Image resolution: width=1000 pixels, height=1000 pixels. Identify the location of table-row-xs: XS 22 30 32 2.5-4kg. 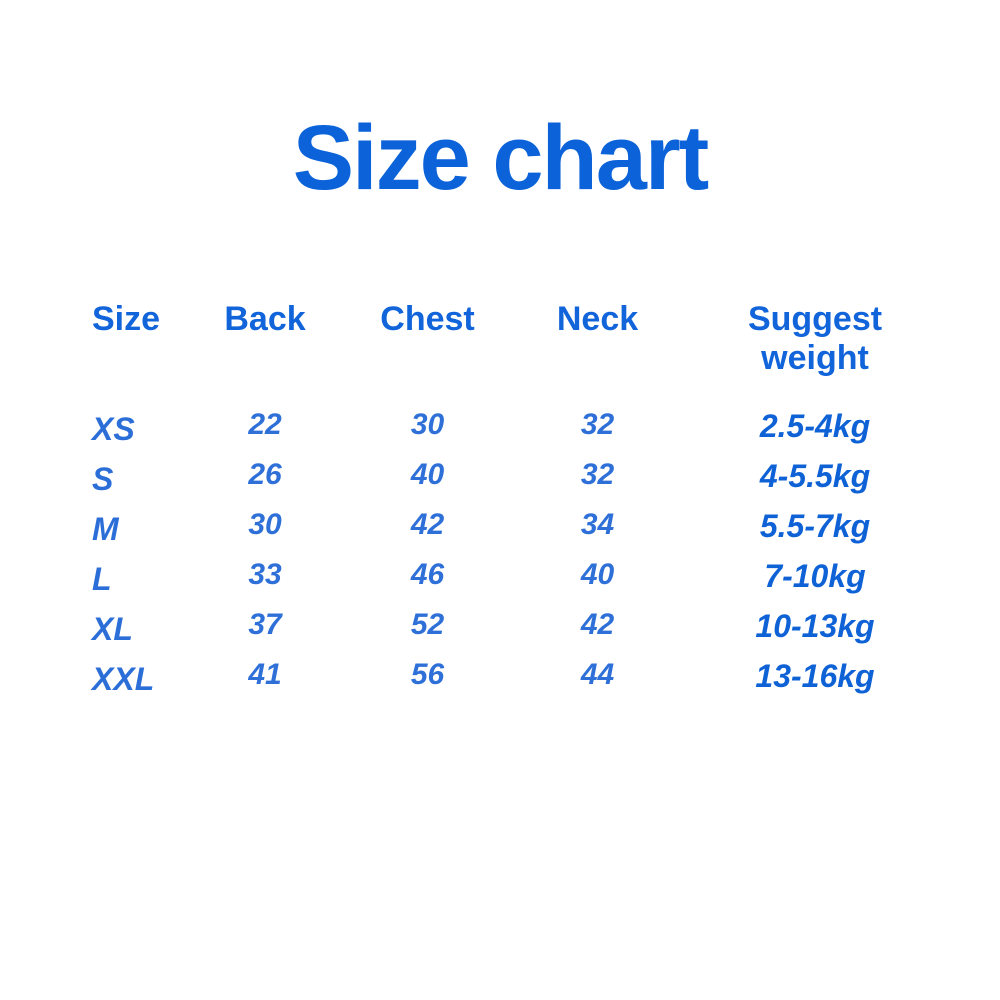
(520, 427).